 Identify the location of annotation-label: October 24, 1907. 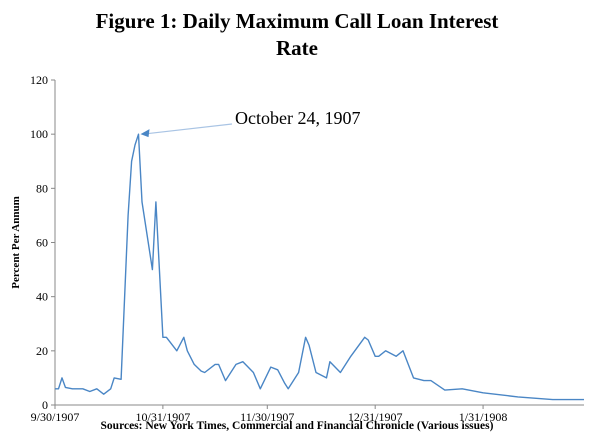
(297, 118).